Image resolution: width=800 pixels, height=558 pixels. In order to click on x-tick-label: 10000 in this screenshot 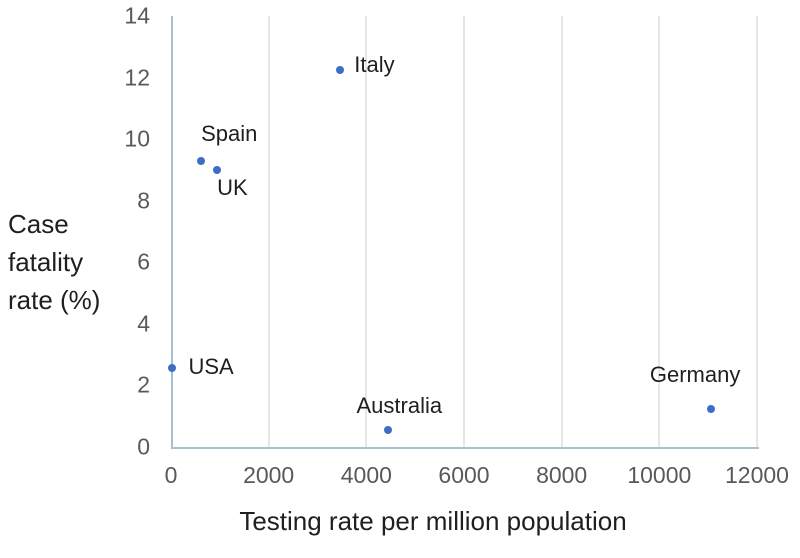, I will do `click(659, 475)`.